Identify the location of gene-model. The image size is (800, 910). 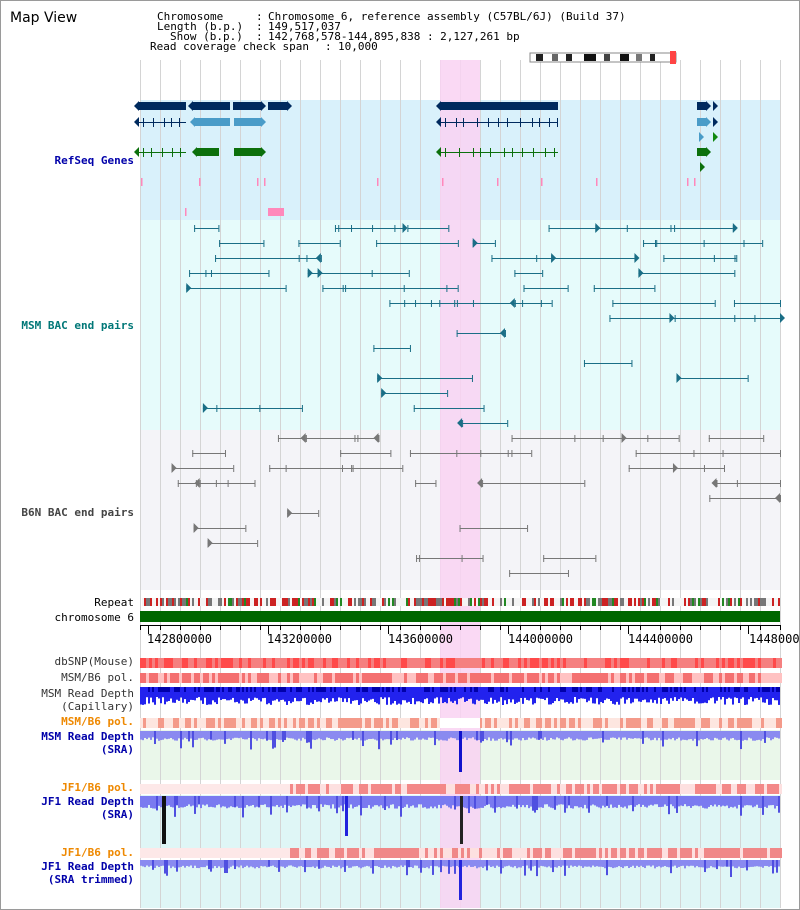
(701, 106).